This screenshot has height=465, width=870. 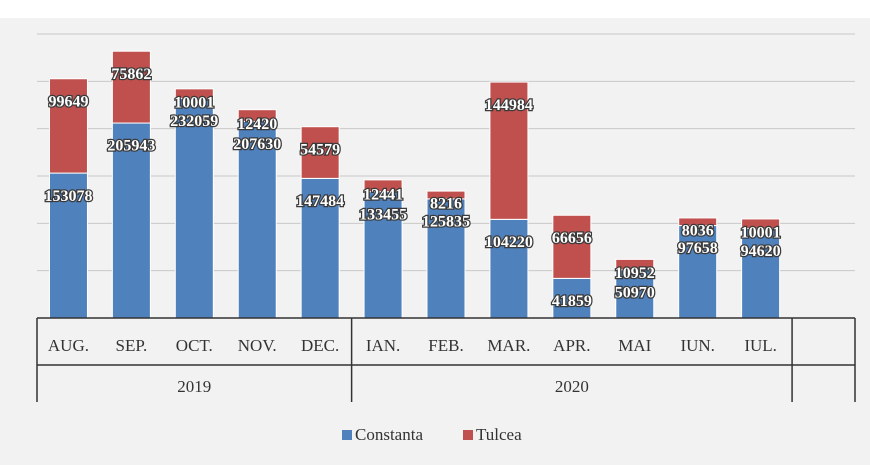 I want to click on data-label: 66656, so click(x=572, y=238).